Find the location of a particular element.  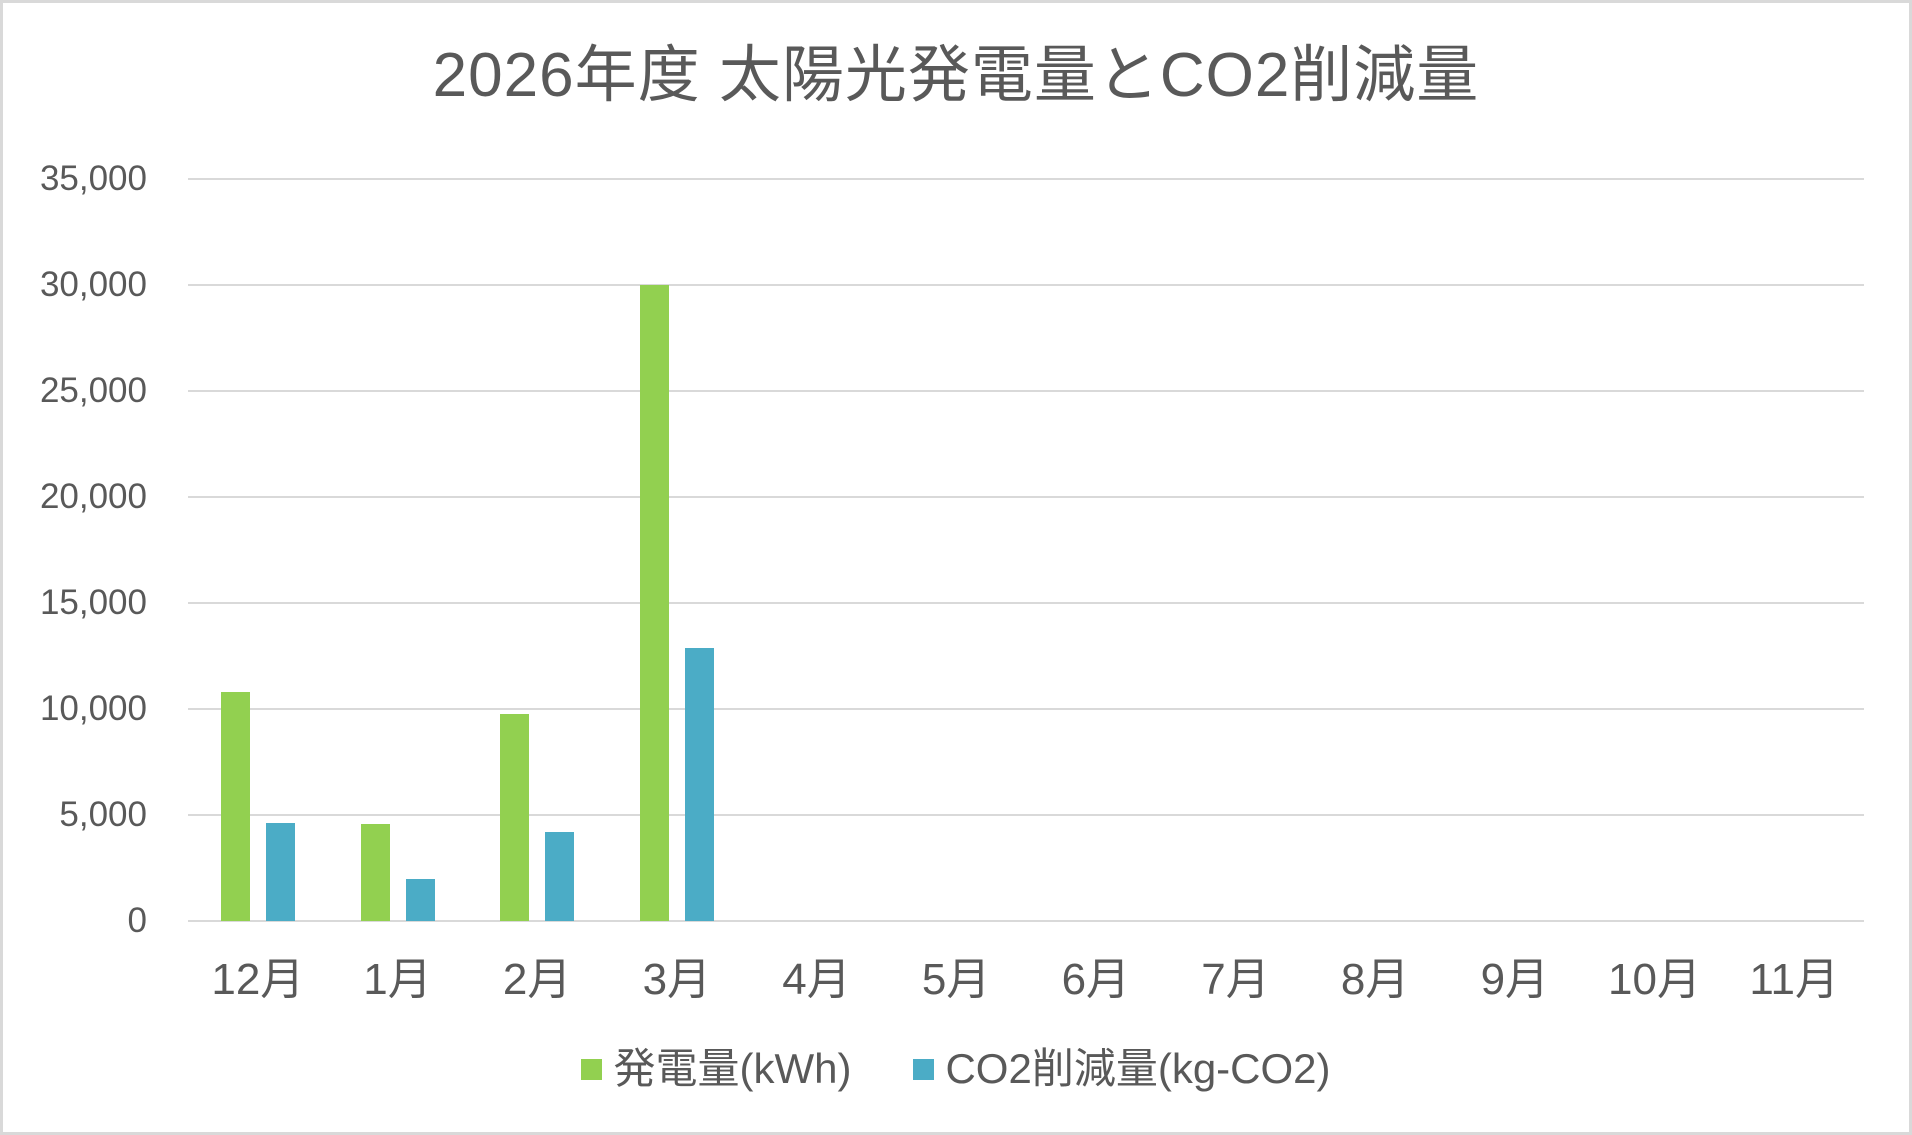

x-axis-category-label: 7月 is located at coordinates (1235, 979).